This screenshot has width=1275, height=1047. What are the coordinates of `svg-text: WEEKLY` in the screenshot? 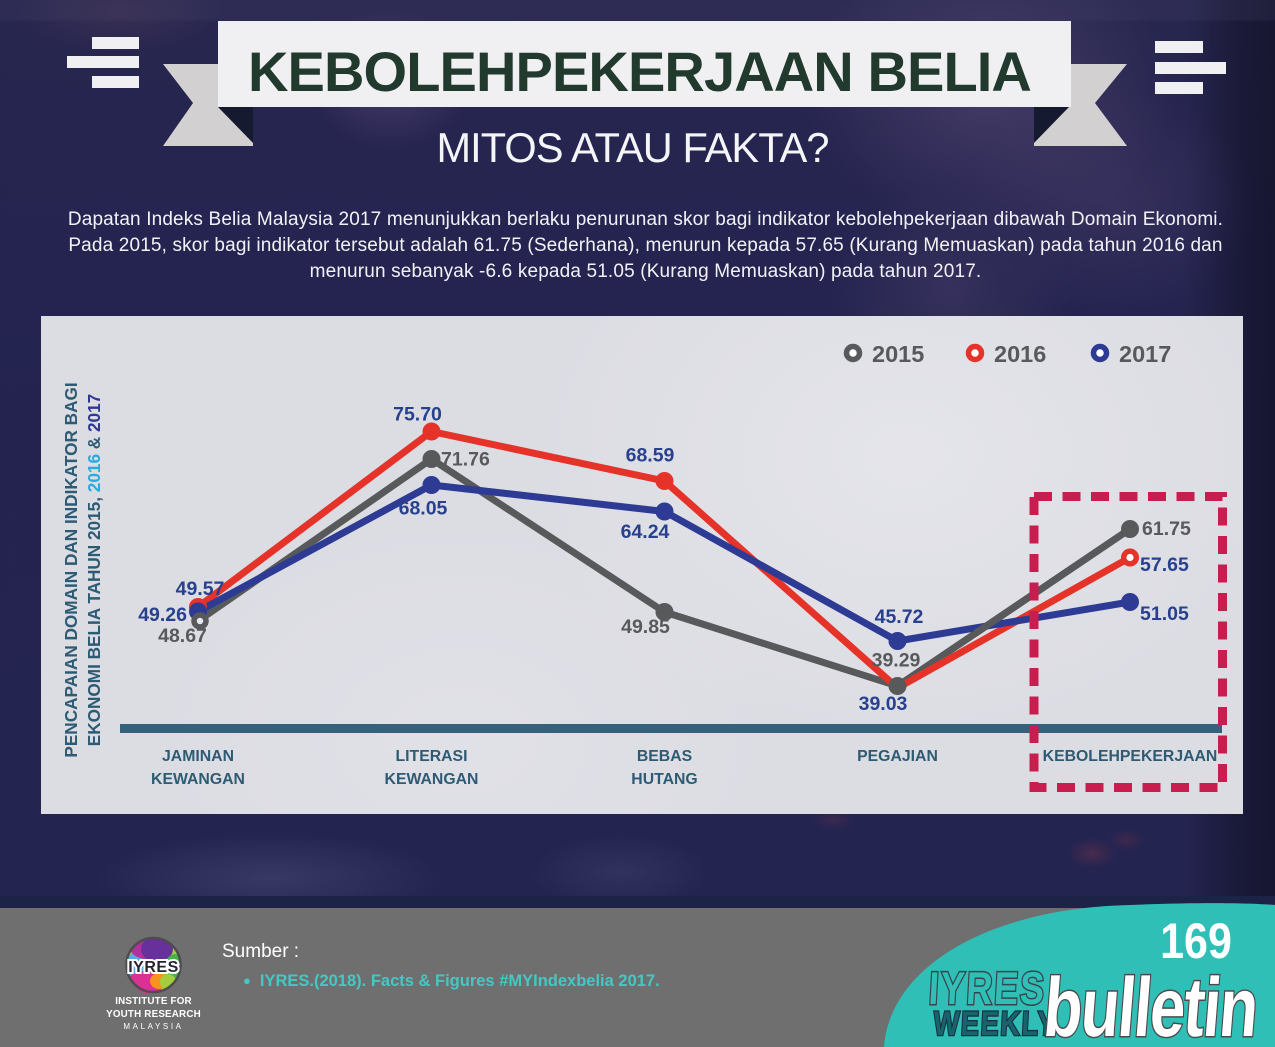 It's located at (996, 1023).